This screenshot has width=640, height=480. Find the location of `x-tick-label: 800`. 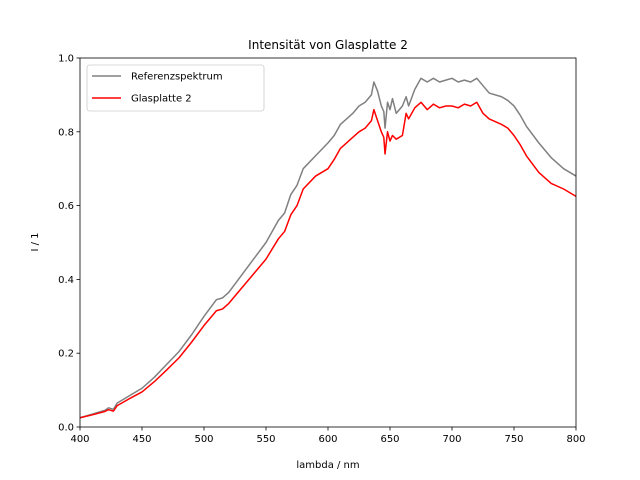

x-tick-label: 800 is located at coordinates (575, 439).